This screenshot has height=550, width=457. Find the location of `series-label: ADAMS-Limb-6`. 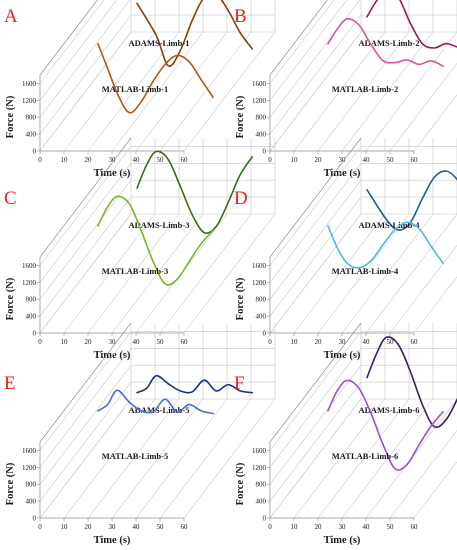

series-label: ADAMS-Limb-6 is located at coordinates (389, 410).